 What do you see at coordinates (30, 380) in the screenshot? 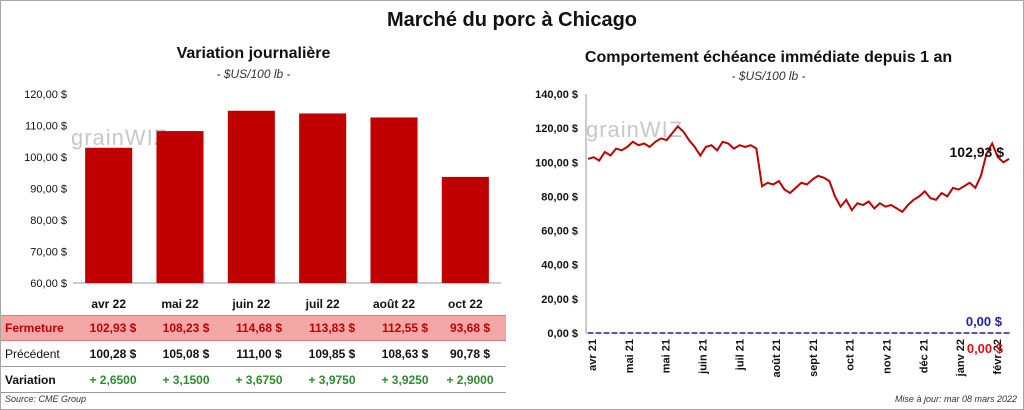
I see `row-label-variation: Variation` at bounding box center [30, 380].